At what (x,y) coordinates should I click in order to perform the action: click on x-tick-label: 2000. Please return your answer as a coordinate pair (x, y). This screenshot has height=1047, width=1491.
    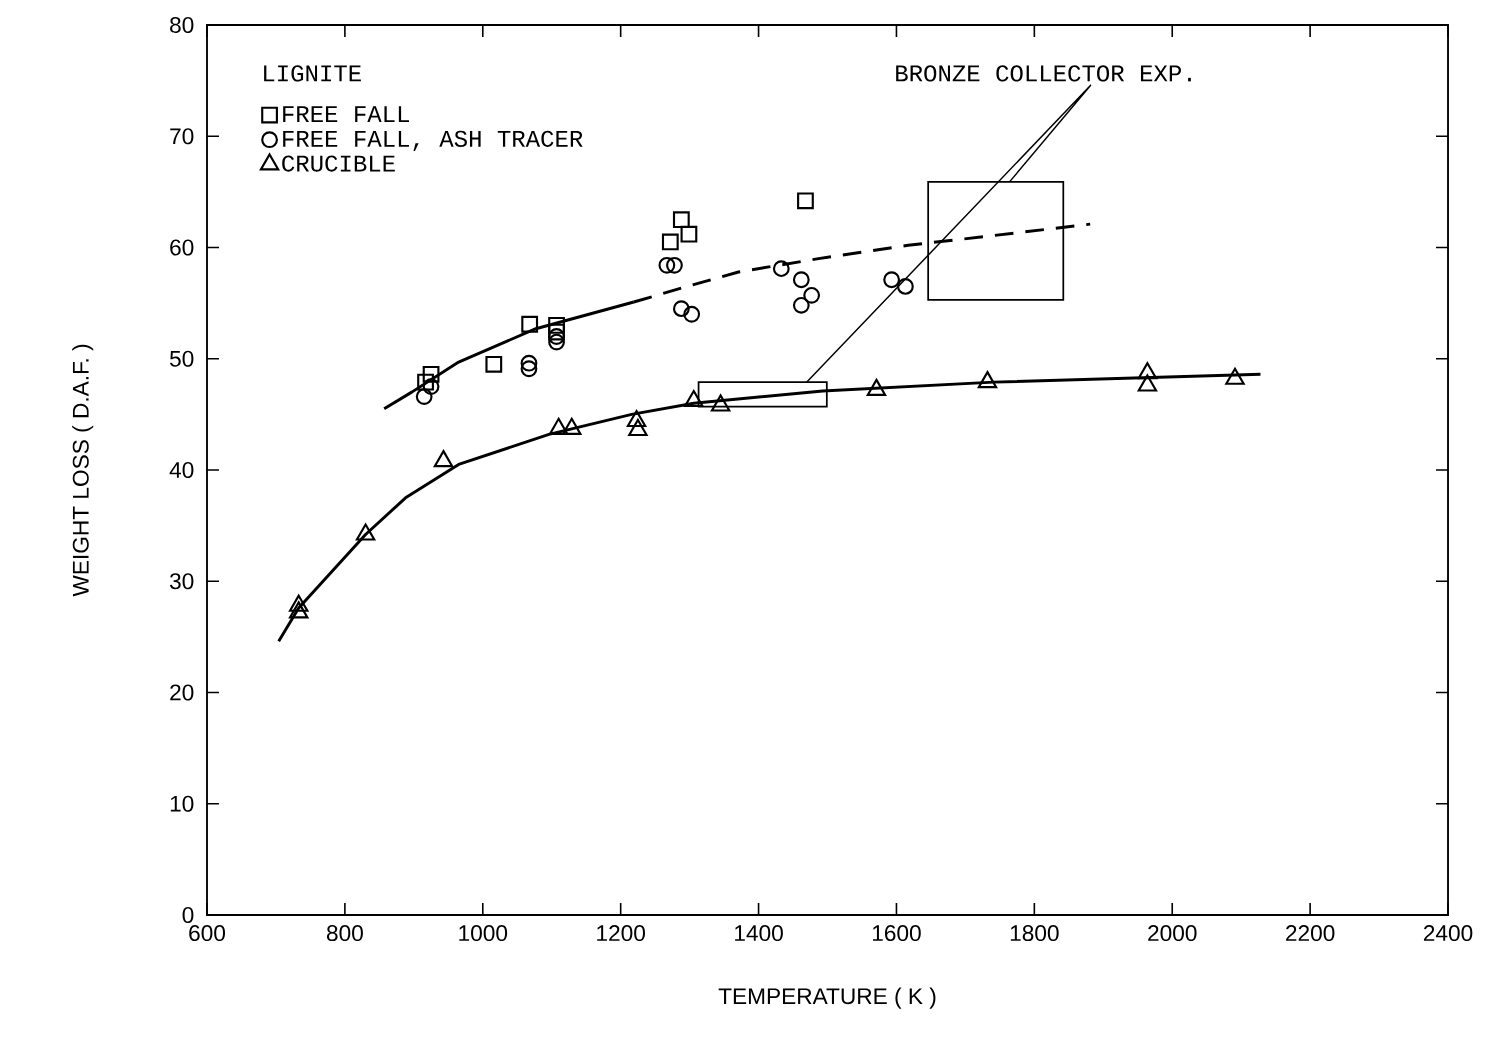
    Looking at the image, I should click on (1172, 933).